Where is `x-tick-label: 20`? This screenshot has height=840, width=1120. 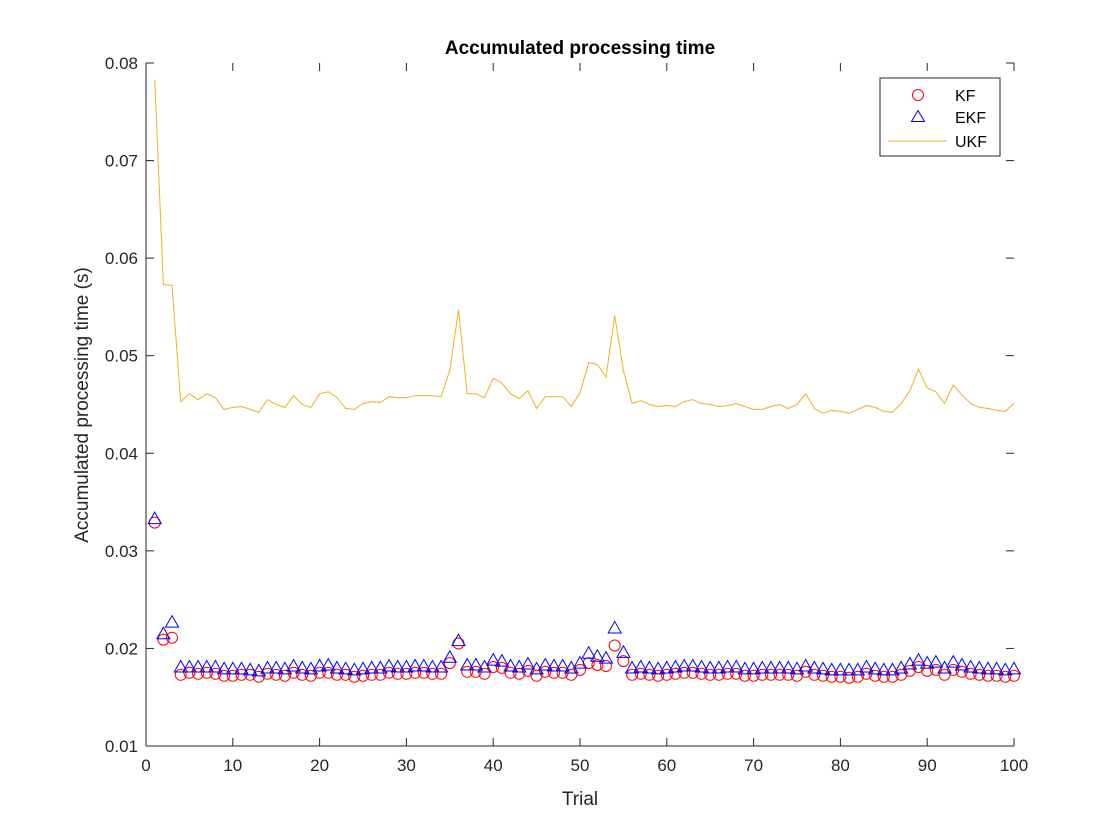 x-tick-label: 20 is located at coordinates (319, 765).